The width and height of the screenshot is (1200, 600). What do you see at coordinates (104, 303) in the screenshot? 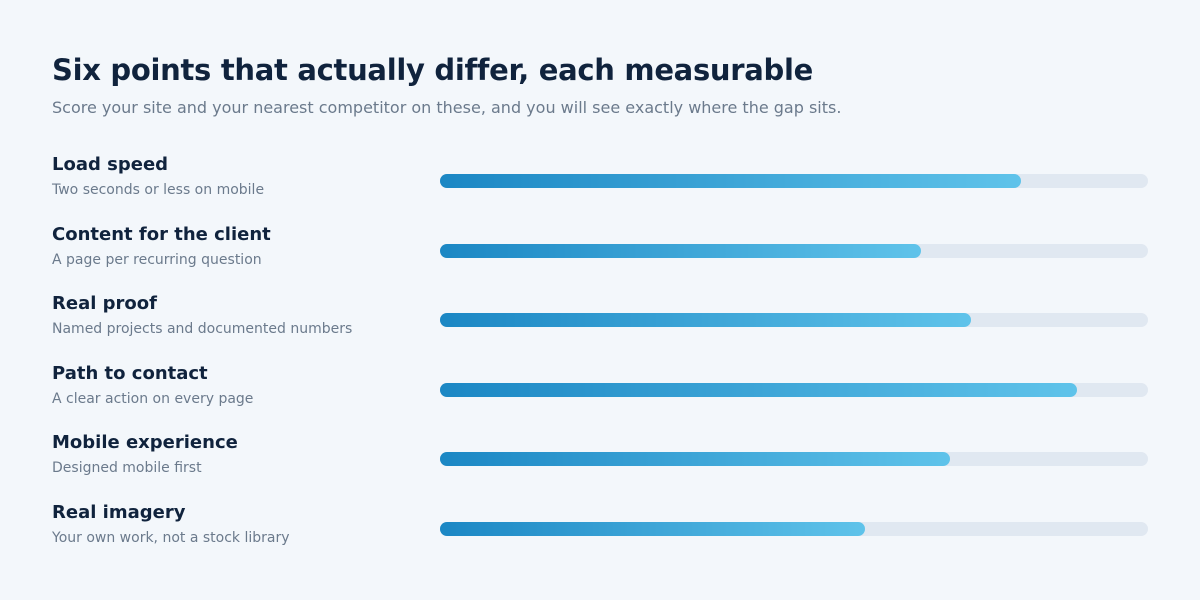
I see `criterion-label: Real proof` at bounding box center [104, 303].